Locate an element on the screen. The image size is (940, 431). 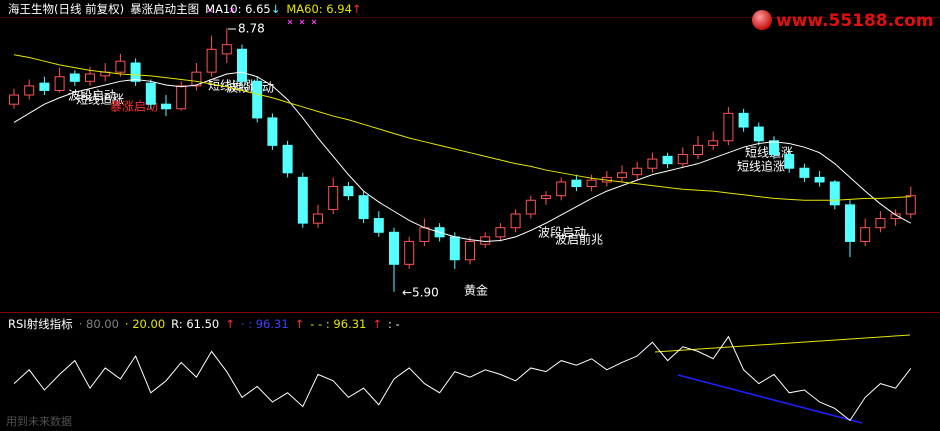
logo-icon is located at coordinates (762, 20).